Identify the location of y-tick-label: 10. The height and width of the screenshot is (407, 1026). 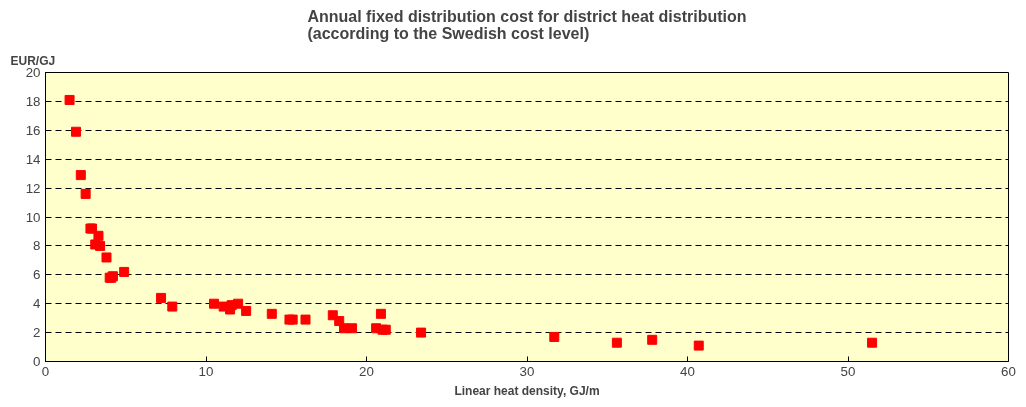
(33, 217).